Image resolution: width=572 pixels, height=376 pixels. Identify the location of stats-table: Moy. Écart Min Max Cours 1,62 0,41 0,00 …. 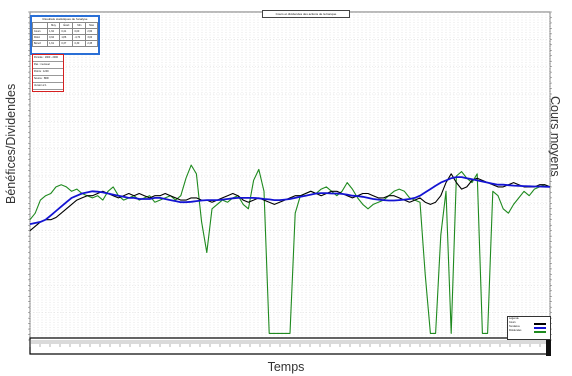
(65, 34).